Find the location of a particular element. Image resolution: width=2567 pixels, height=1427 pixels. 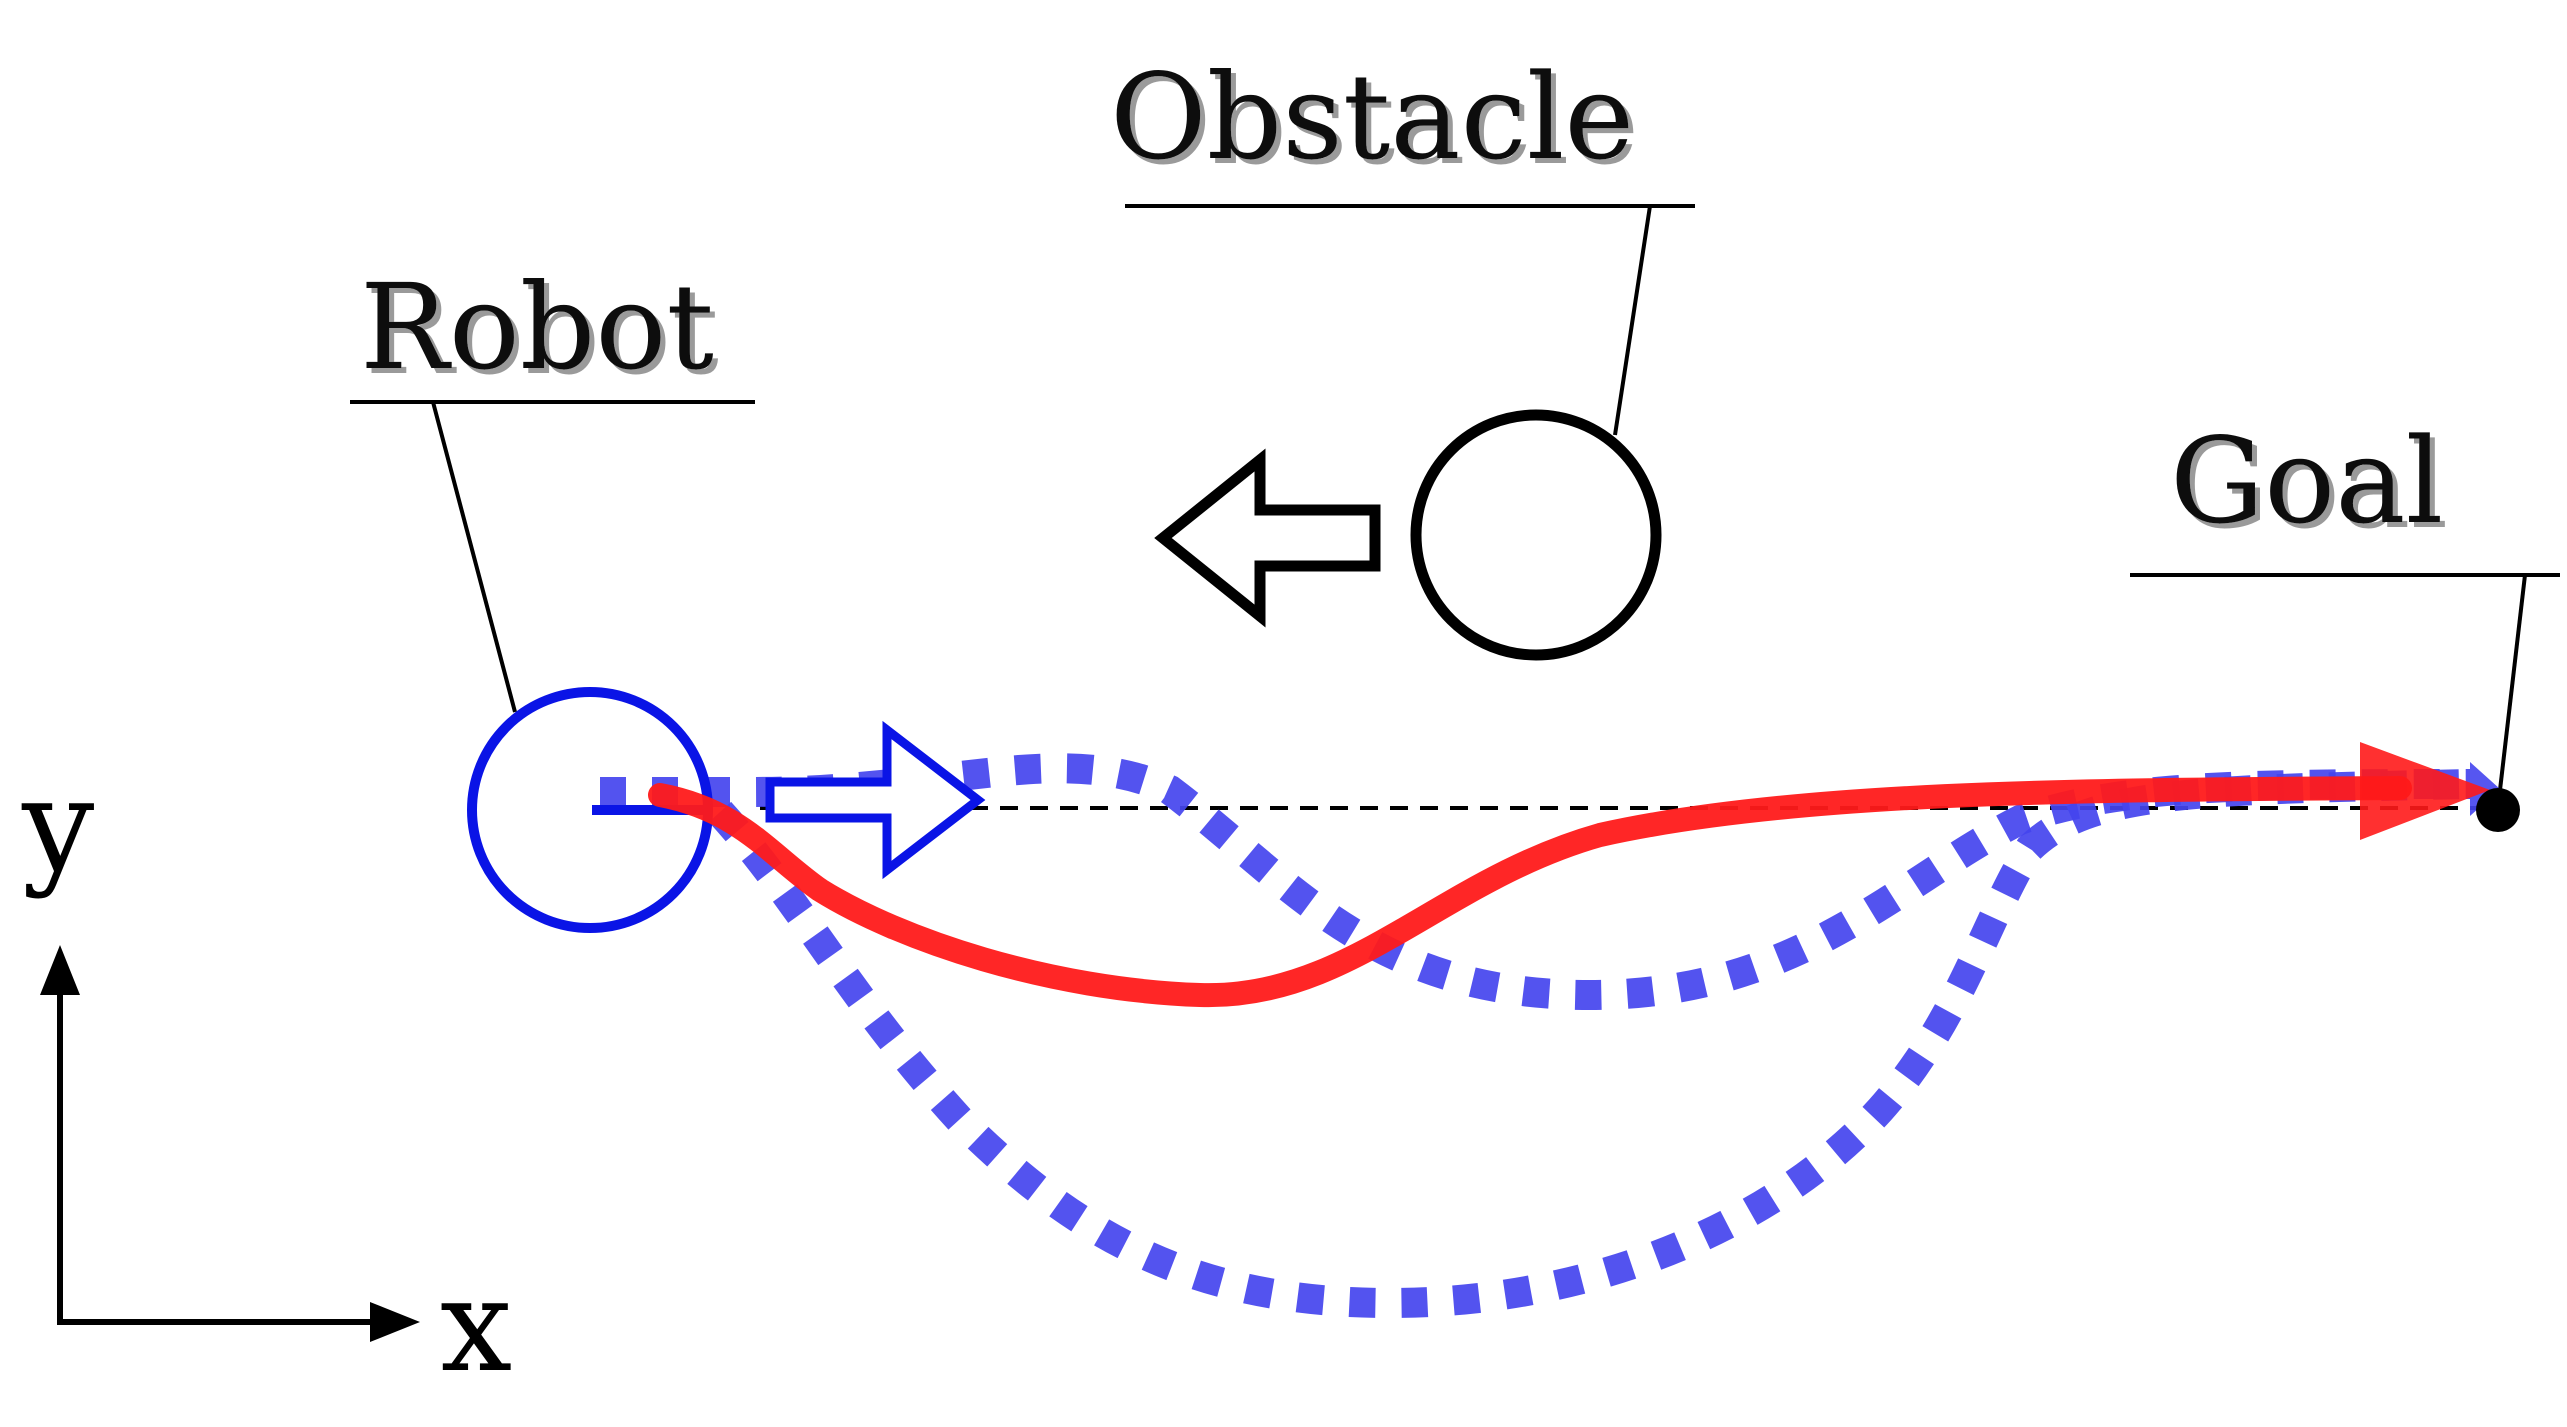

robot-motion-arrow is located at coordinates (875, 800).